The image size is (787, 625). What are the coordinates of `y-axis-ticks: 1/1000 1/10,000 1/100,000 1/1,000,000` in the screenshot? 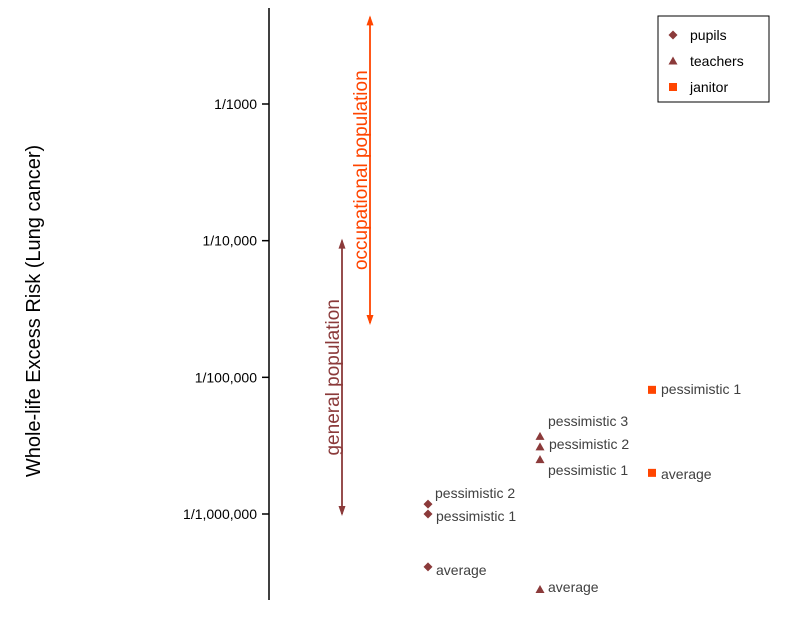 It's located at (226, 309).